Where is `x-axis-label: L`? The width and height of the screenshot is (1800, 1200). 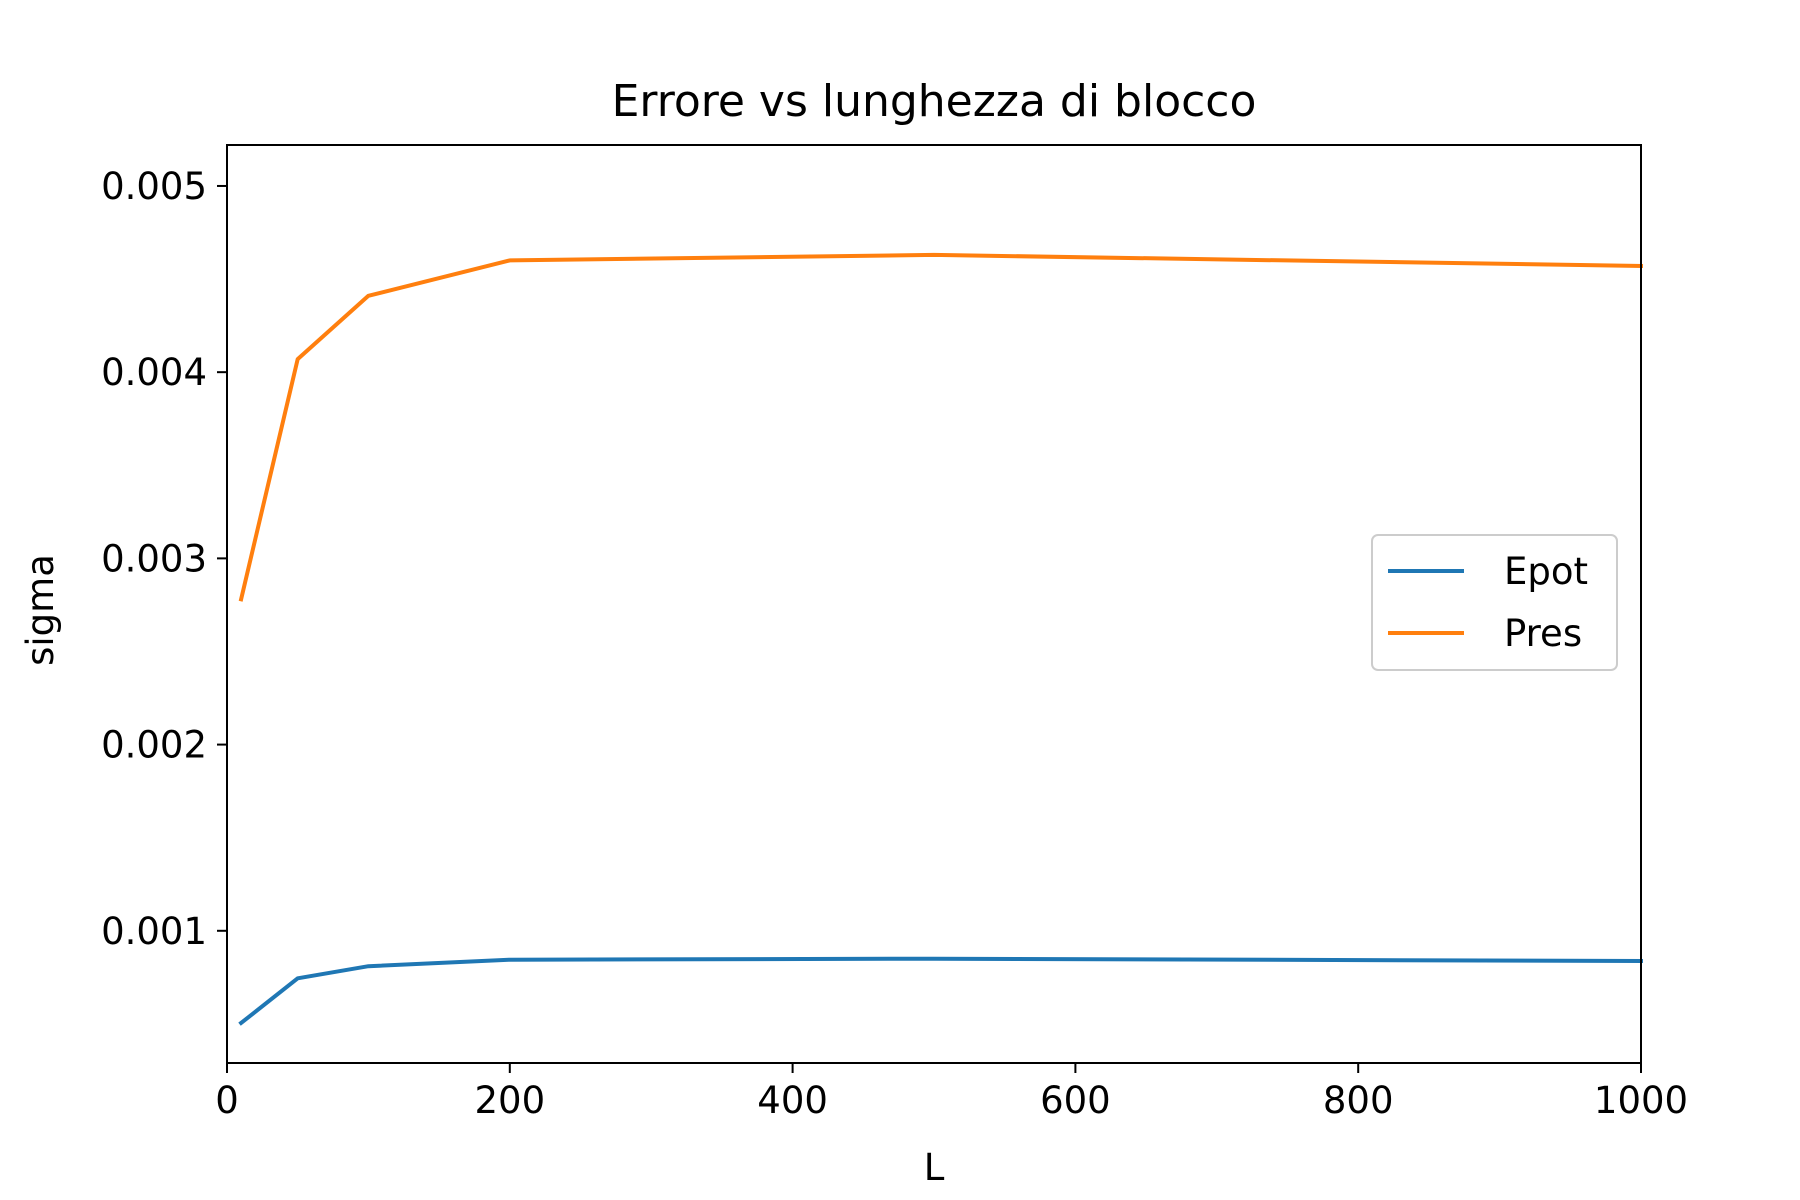
x-axis-label: L is located at coordinates (934, 1167).